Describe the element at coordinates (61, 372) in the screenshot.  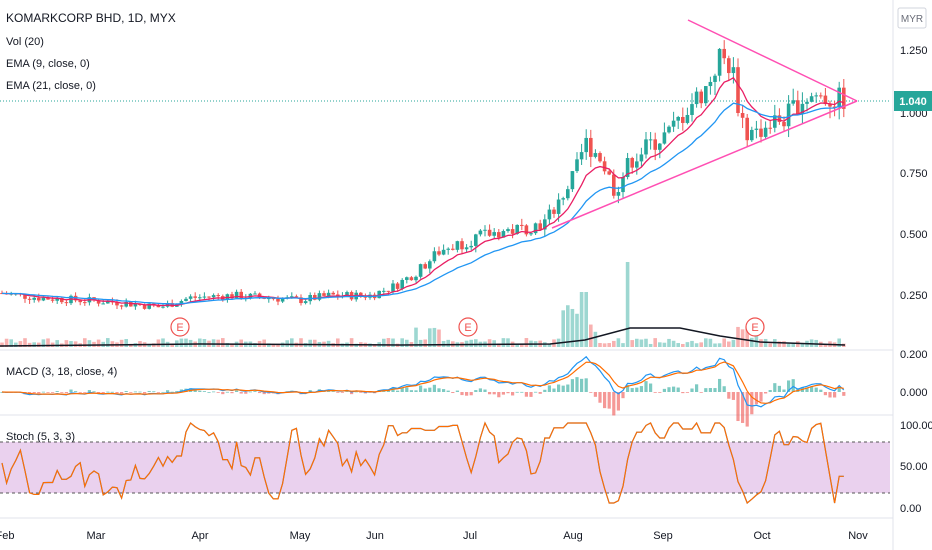
I see `macd-title: MACD (3, 18, close, 4)` at that location.